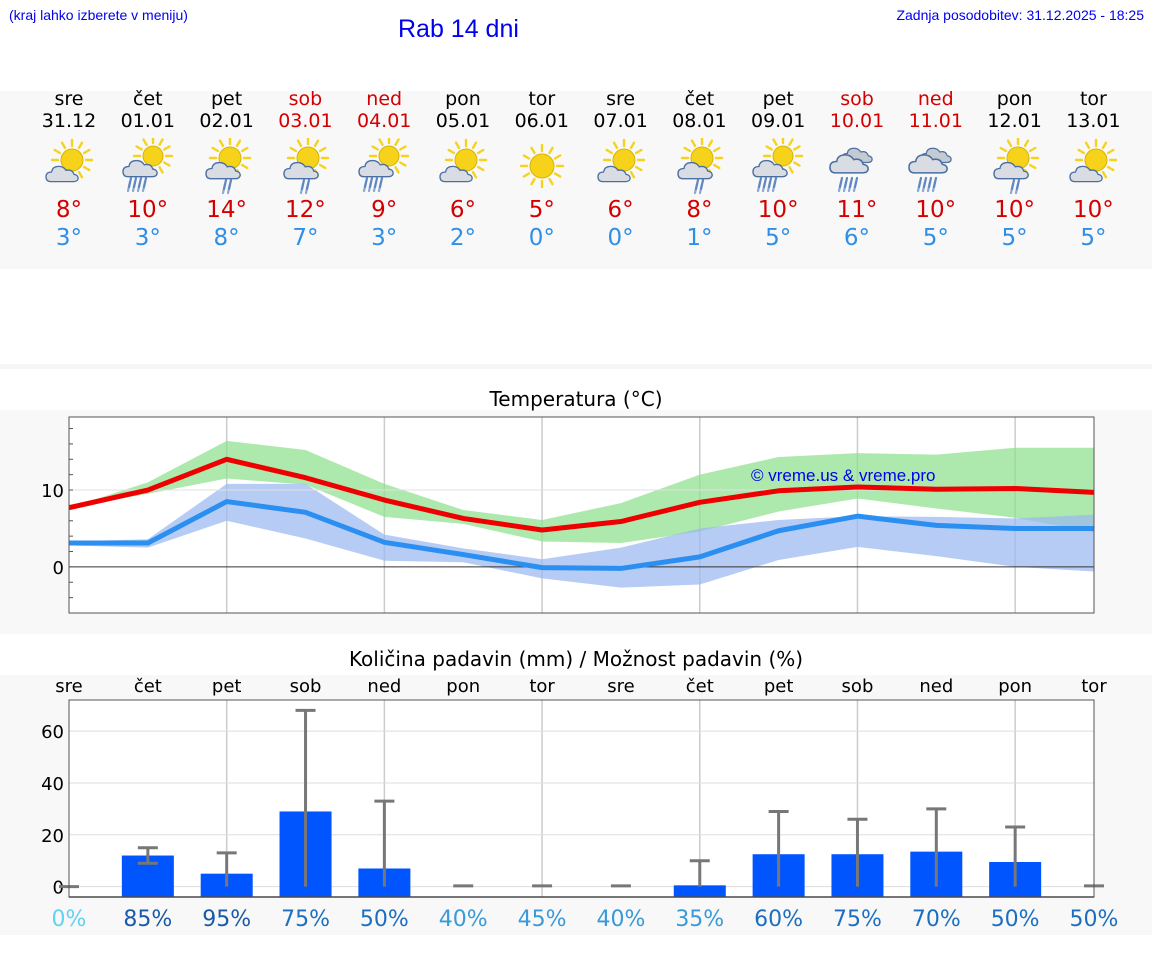 This screenshot has width=1152, height=975. What do you see at coordinates (226, 919) in the screenshot?
I see `precip-probability-label: 95%` at bounding box center [226, 919].